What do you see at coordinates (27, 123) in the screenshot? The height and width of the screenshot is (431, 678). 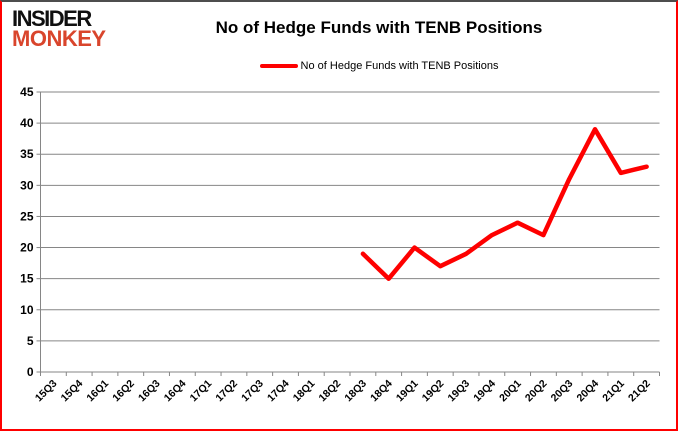 I see `y-axis-label: 40` at bounding box center [27, 123].